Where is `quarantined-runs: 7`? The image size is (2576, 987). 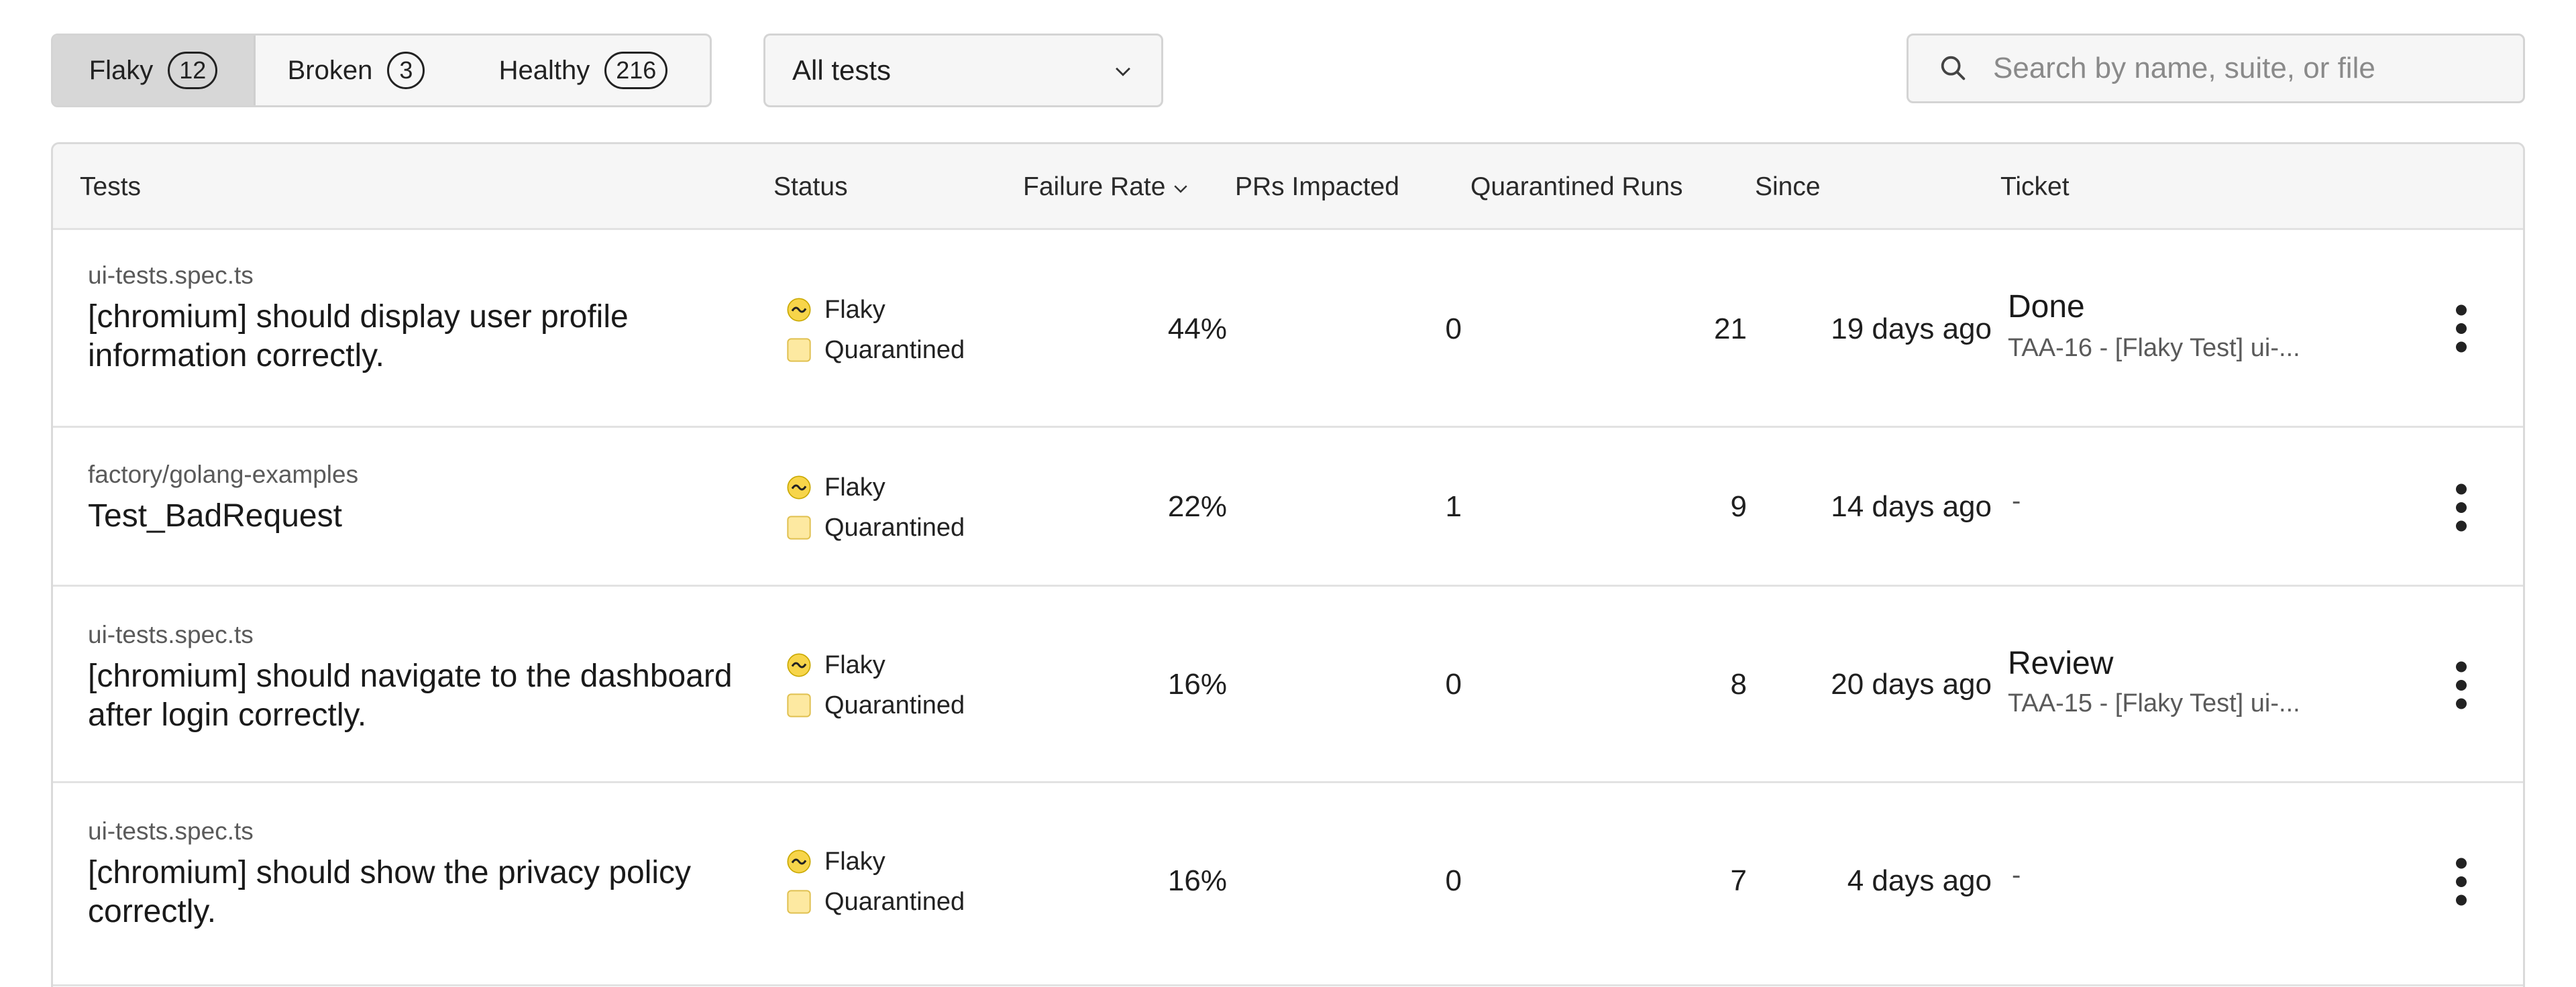
quarantined-runs: 7 is located at coordinates (1738, 880).